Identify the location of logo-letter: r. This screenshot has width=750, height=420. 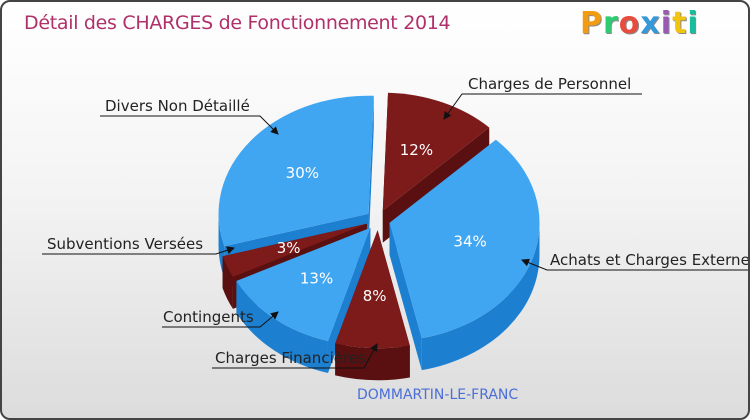
(611, 23).